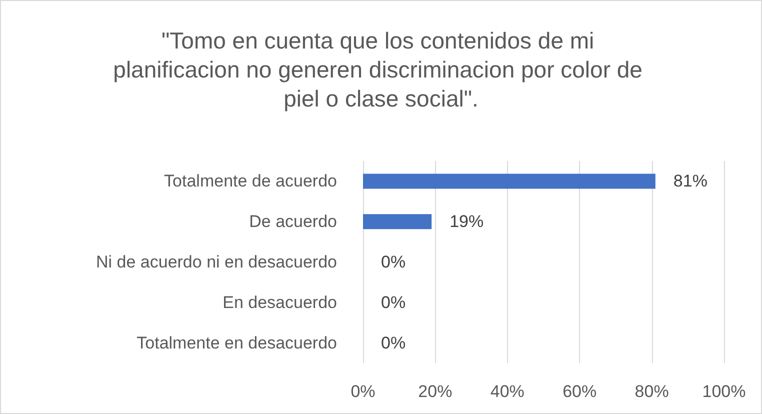 The image size is (762, 414). Describe the element at coordinates (507, 391) in the screenshot. I see `x-tick-label: 40%` at that location.